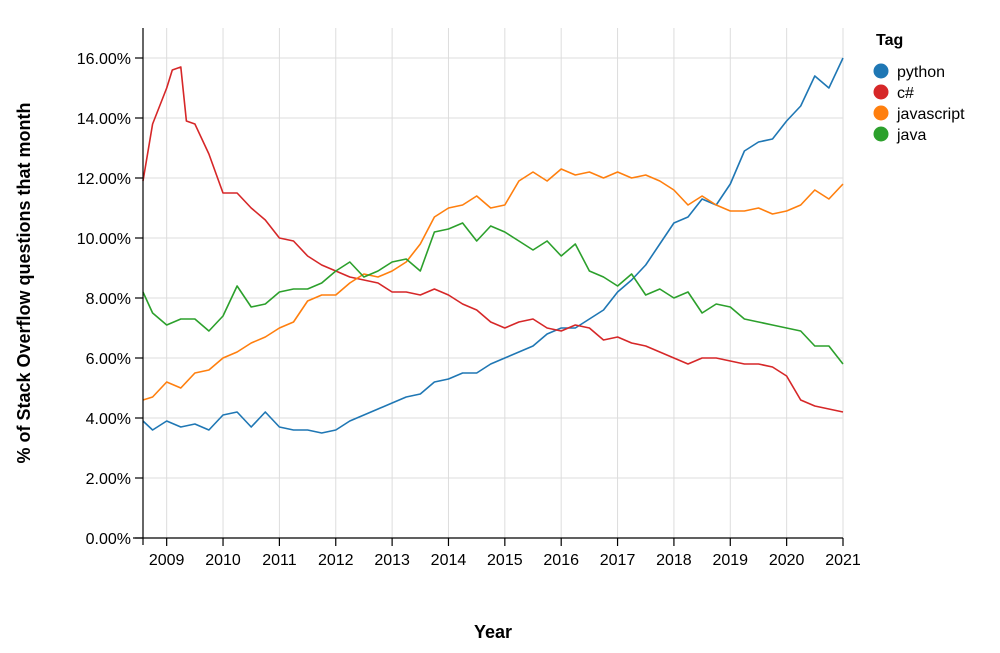  I want to click on x-axis-title: Year, so click(493, 632).